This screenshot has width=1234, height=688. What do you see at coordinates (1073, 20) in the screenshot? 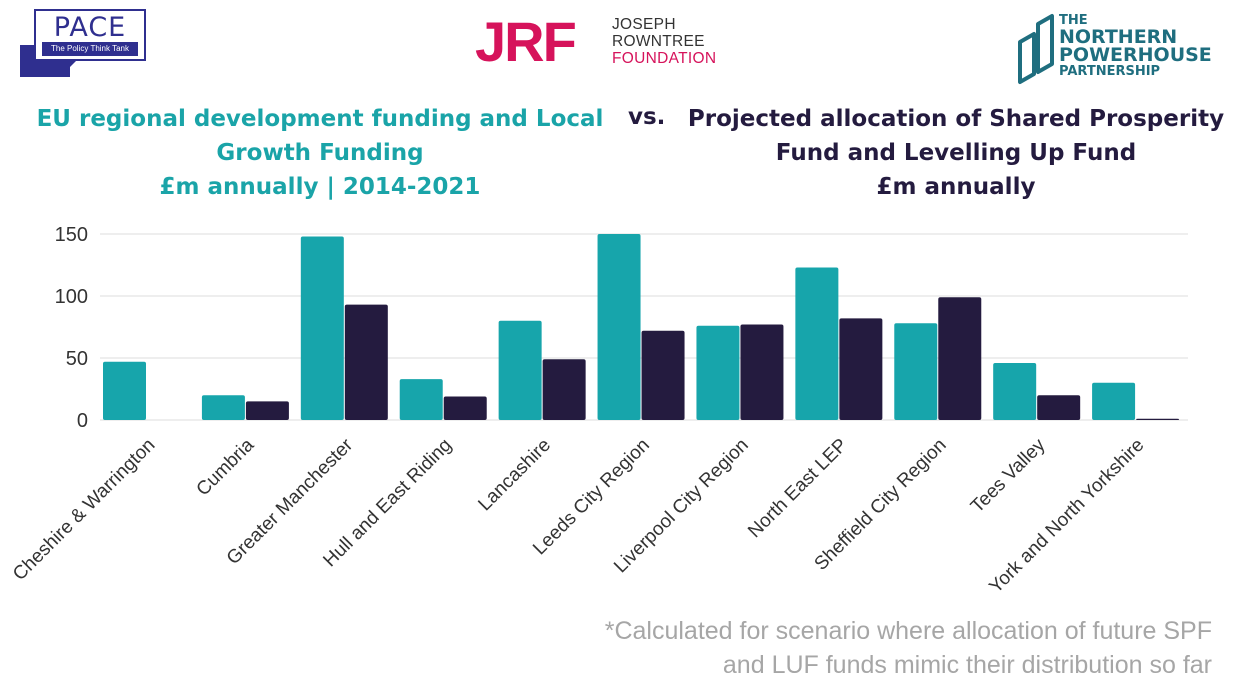
I see `npp-logo-line1: THE` at bounding box center [1073, 20].